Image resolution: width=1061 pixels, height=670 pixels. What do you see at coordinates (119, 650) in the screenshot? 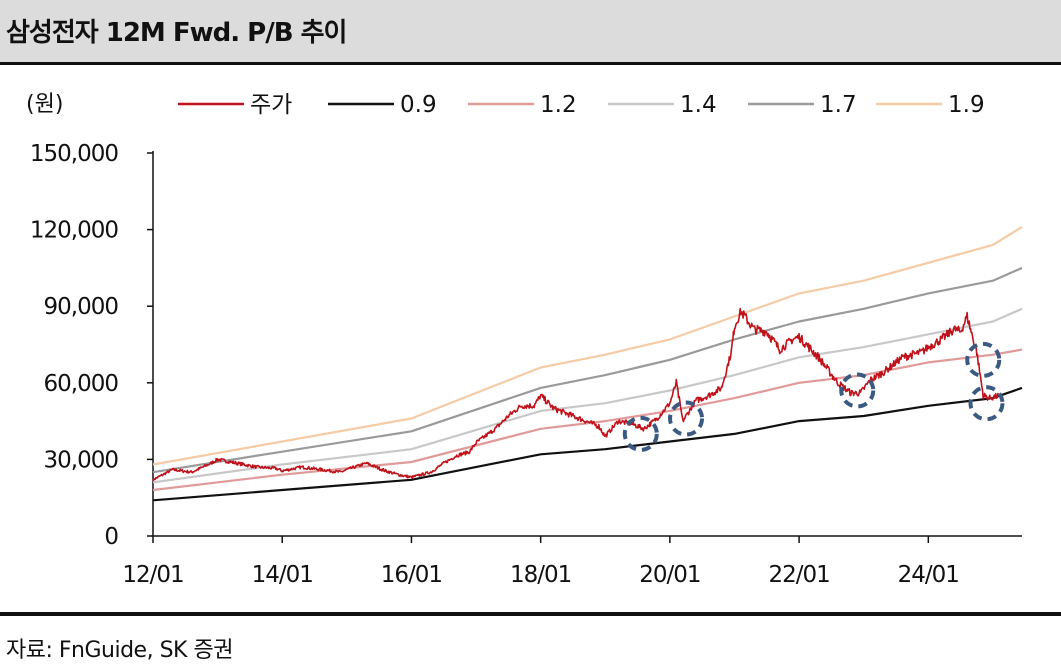
I see `source-note: 자료: FnGuide, SK 증권` at bounding box center [119, 650].